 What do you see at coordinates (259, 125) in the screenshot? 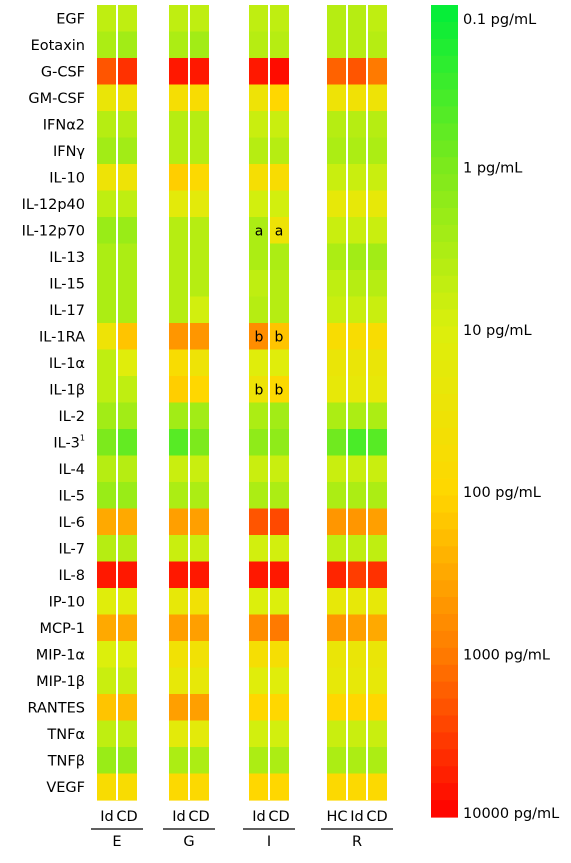
I see `cell-ifn-2-i-id` at bounding box center [259, 125].